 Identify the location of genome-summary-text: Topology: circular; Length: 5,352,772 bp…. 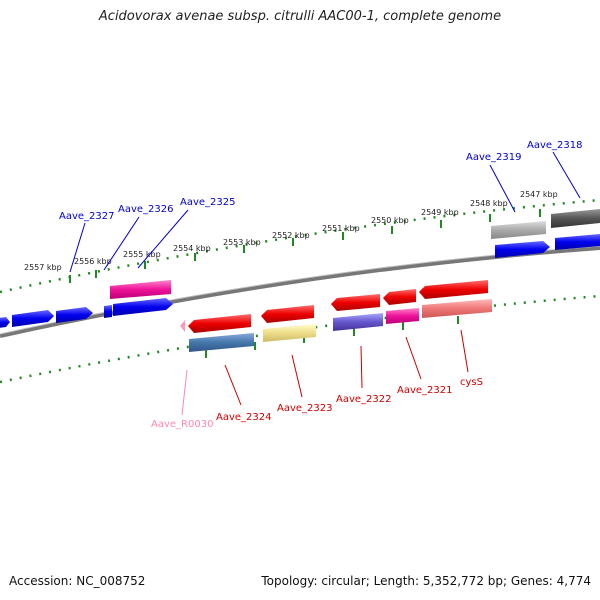
(426, 581).